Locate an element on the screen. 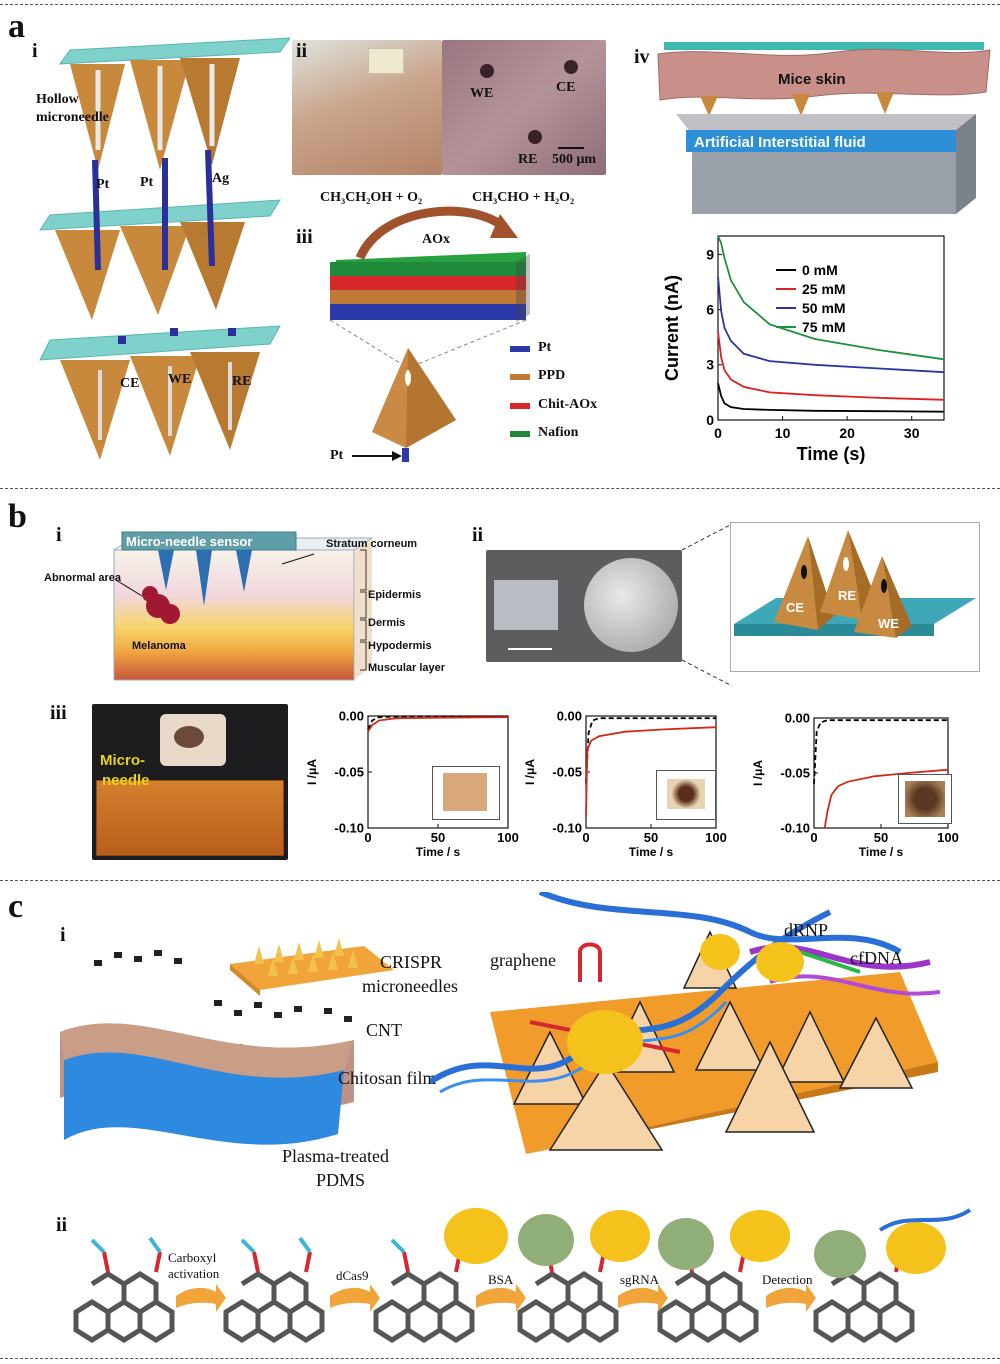  mice-skin-setup is located at coordinates (824, 128).